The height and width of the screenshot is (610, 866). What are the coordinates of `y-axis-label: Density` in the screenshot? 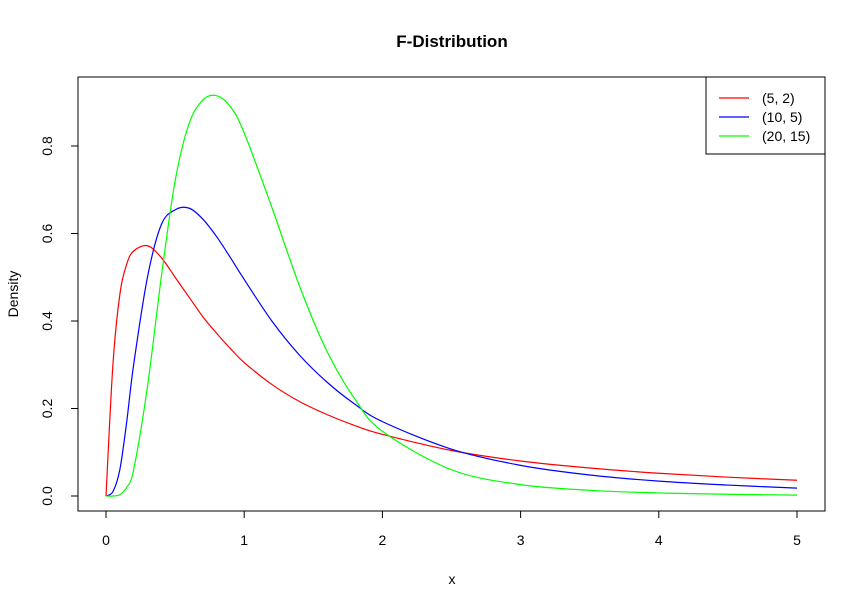 It's located at (13, 294).